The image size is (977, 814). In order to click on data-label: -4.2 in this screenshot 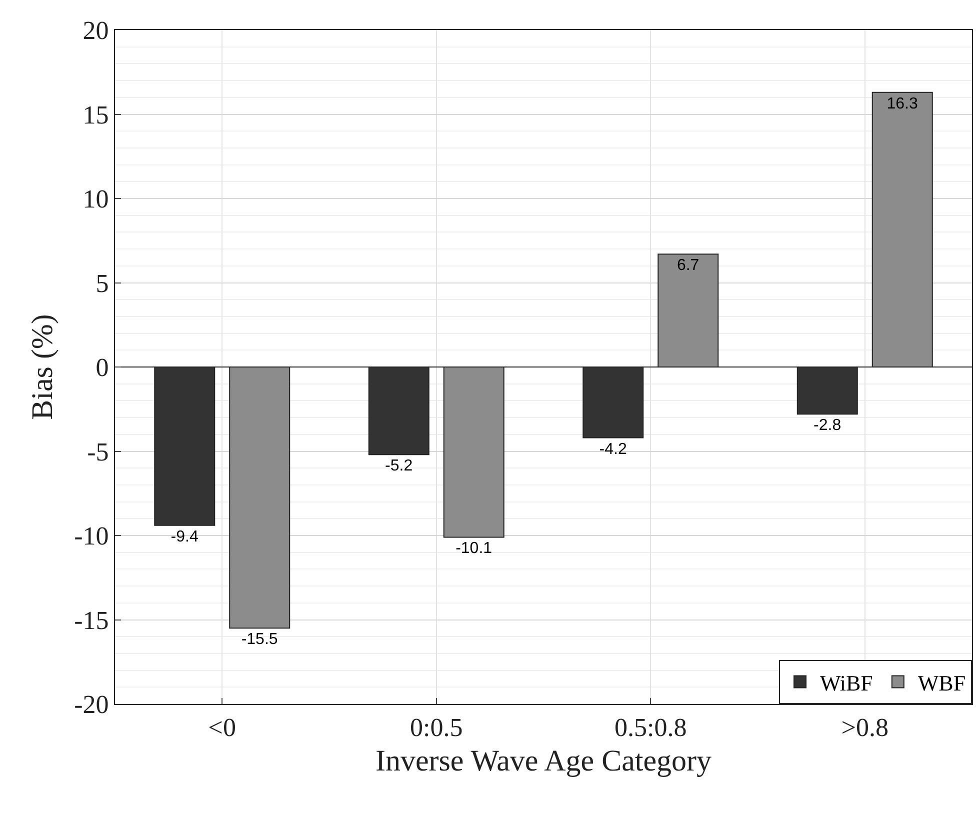, I will do `click(613, 449)`.